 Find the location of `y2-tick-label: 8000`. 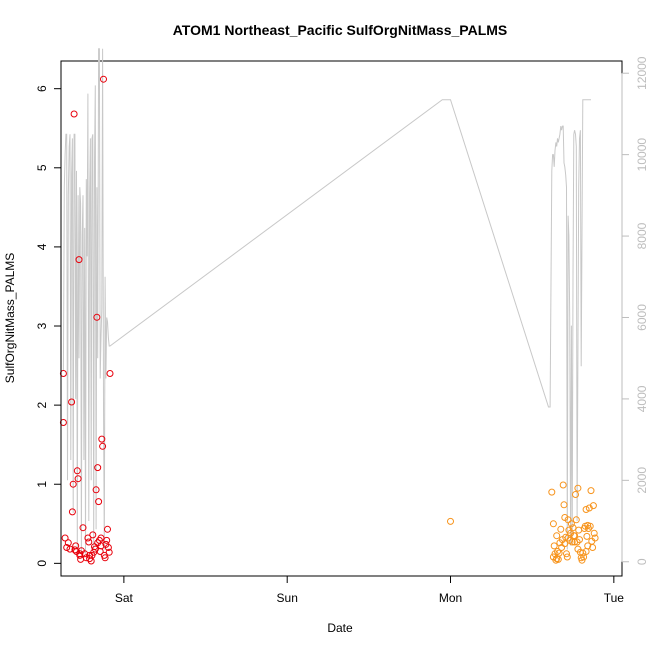

y2-tick-label: 8000 is located at coordinates (642, 235).